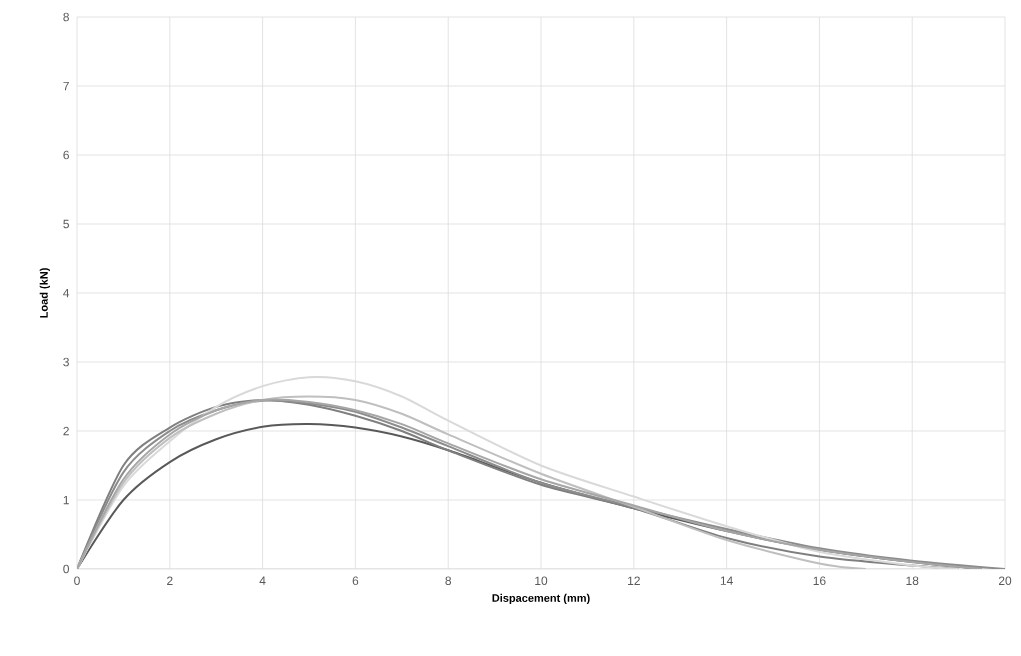  I want to click on y-tick-label: 3, so click(66, 362).